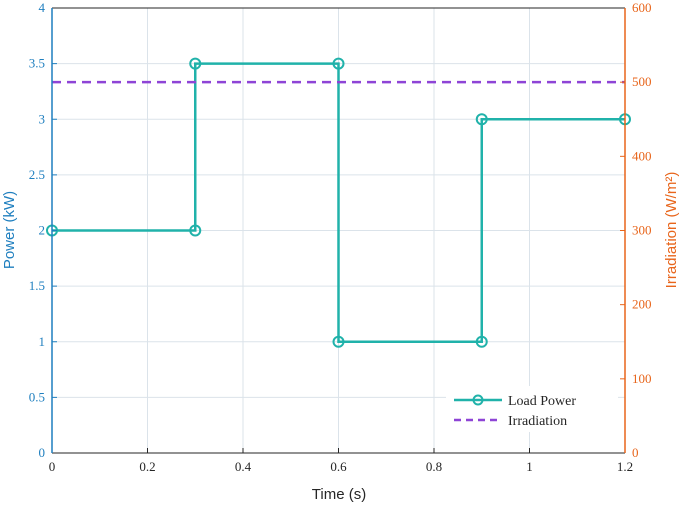  What do you see at coordinates (642, 230) in the screenshot?
I see `y-right-tick-label: 300` at bounding box center [642, 230].